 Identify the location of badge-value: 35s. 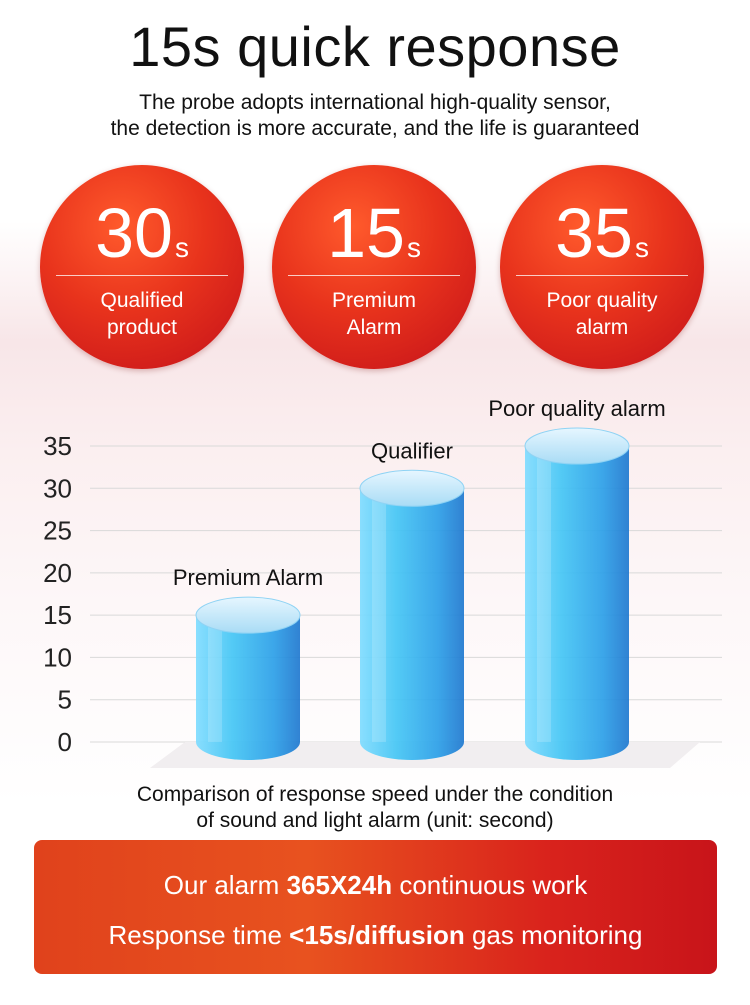
(602, 233).